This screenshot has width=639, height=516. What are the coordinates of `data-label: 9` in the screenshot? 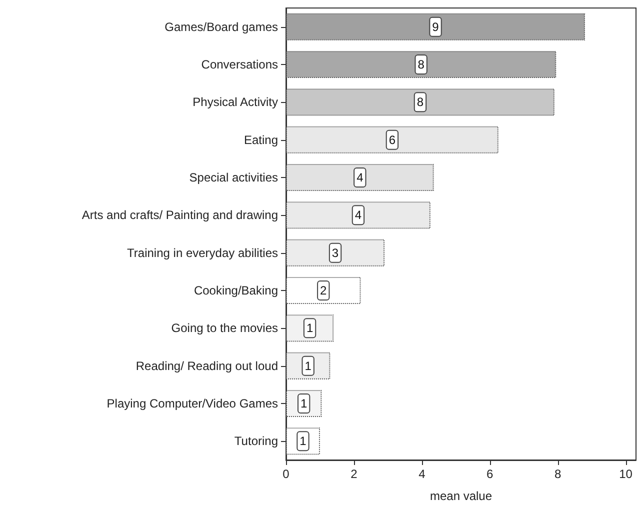 It's located at (436, 27).